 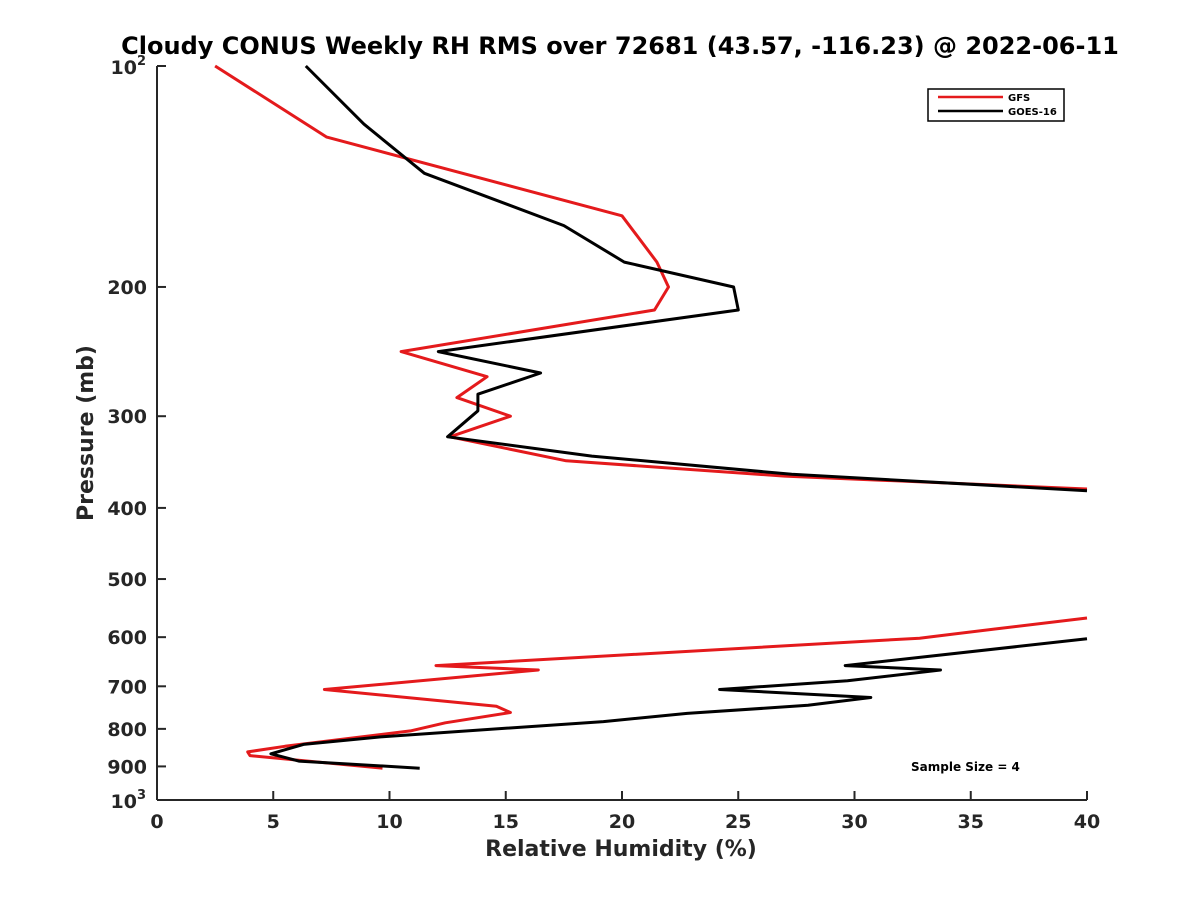 What do you see at coordinates (738, 822) in the screenshot?
I see `x-tick-label: 25` at bounding box center [738, 822].